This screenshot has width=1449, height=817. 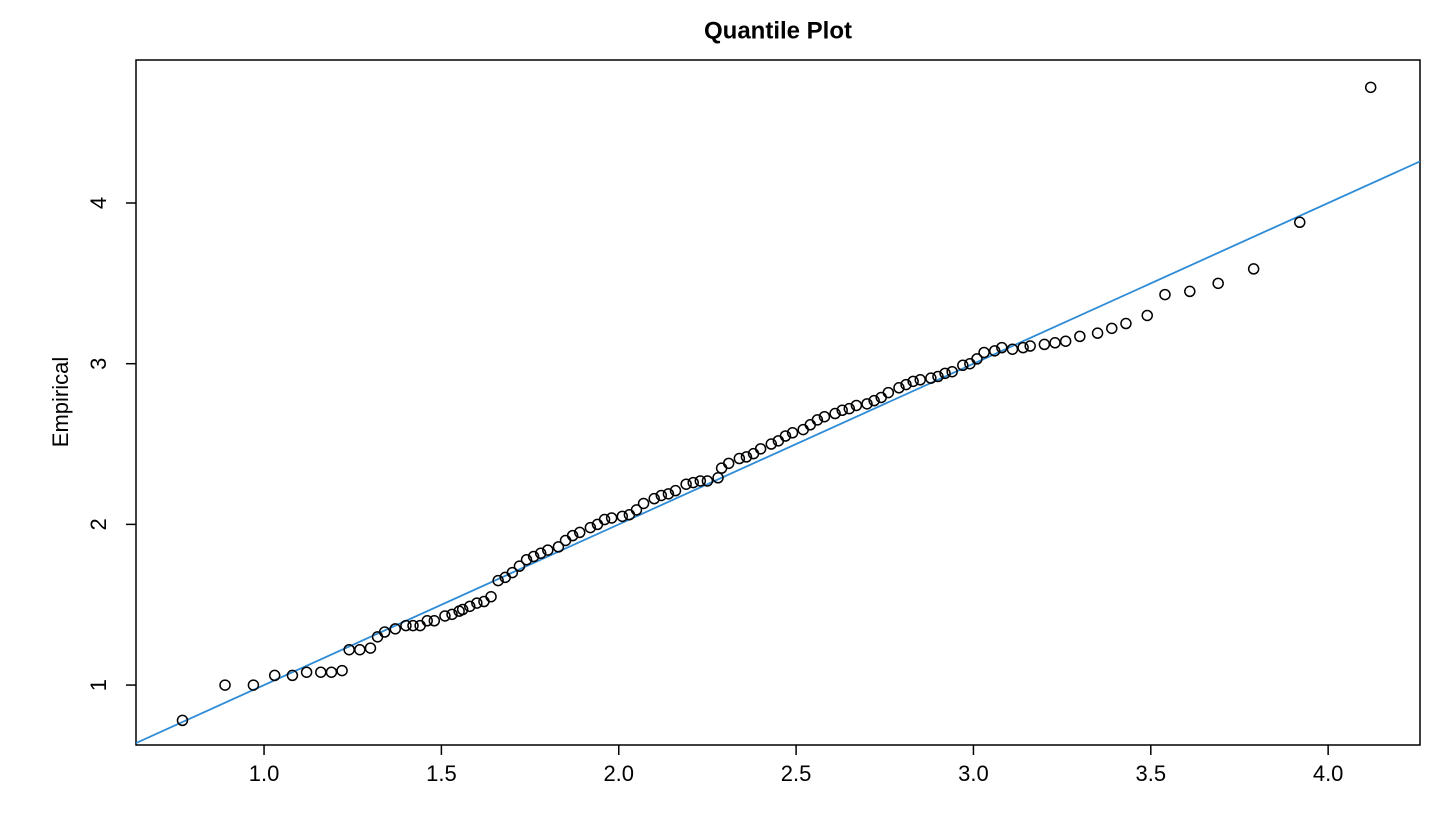 What do you see at coordinates (98, 364) in the screenshot?
I see `y-tick-label: 3` at bounding box center [98, 364].